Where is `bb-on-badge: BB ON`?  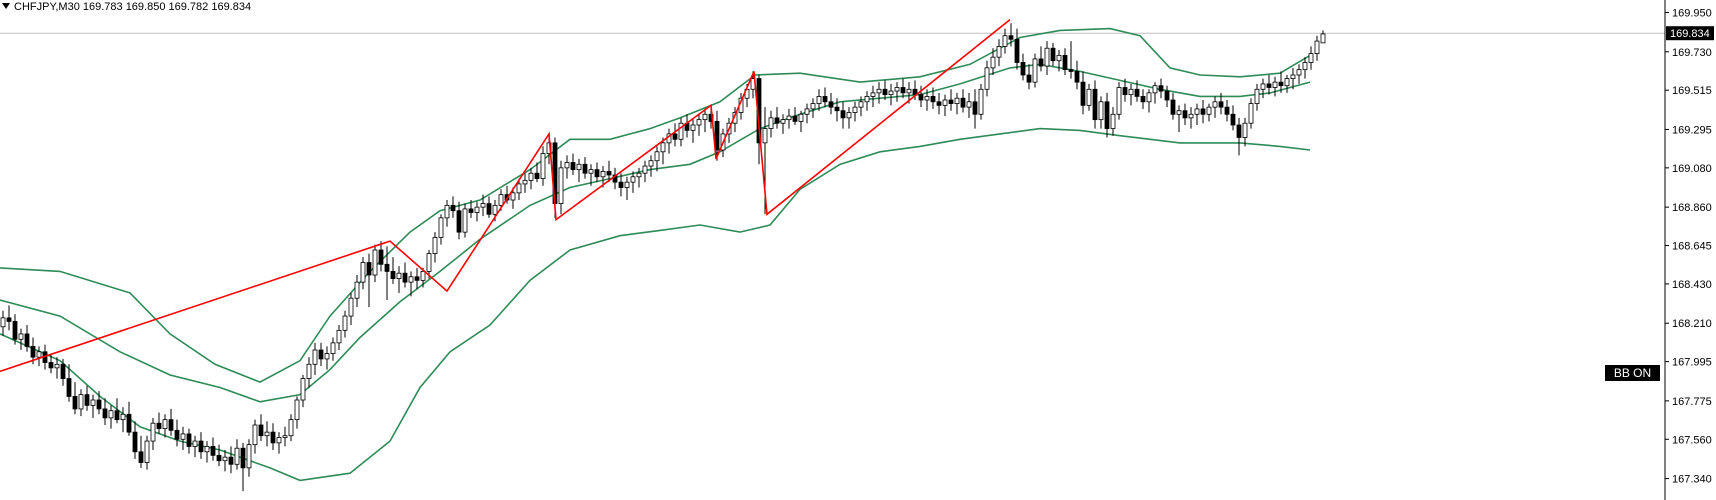 bb-on-badge: BB ON is located at coordinates (1632, 373).